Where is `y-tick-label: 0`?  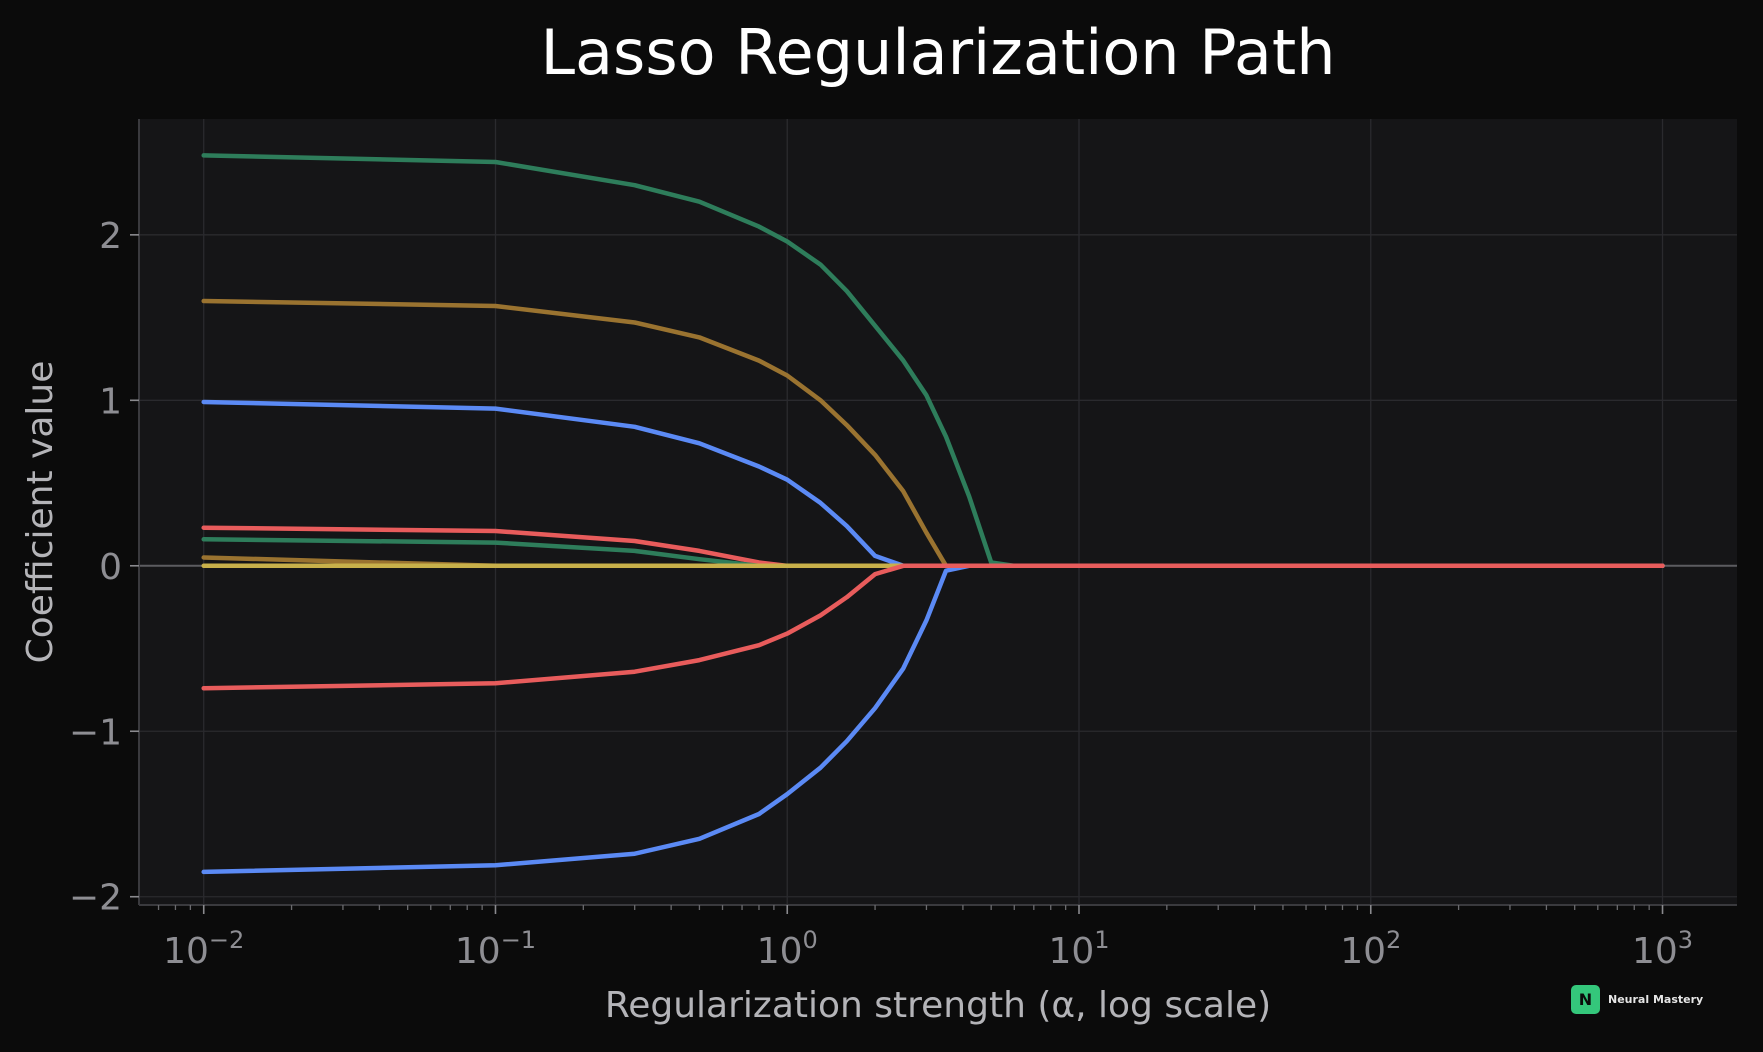
y-tick-label: 0 is located at coordinates (110, 567).